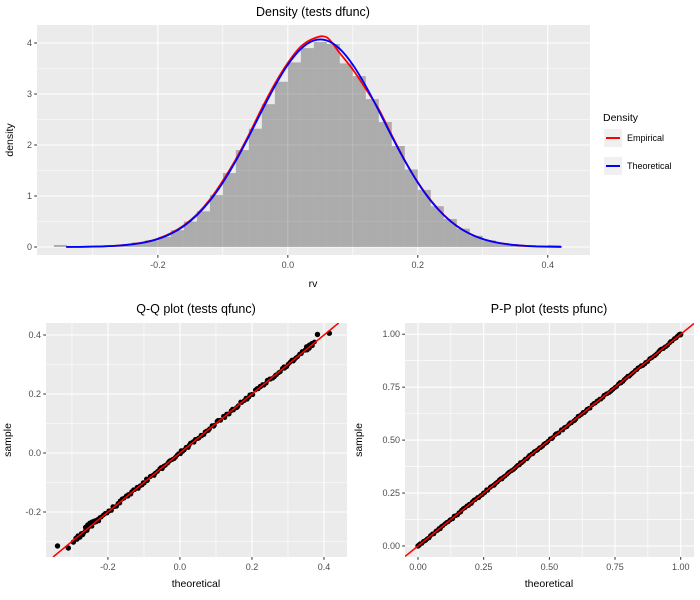 This screenshot has width=700, height=600. Describe the element at coordinates (313, 284) in the screenshot. I see `density-x-axis-title: rv` at that location.